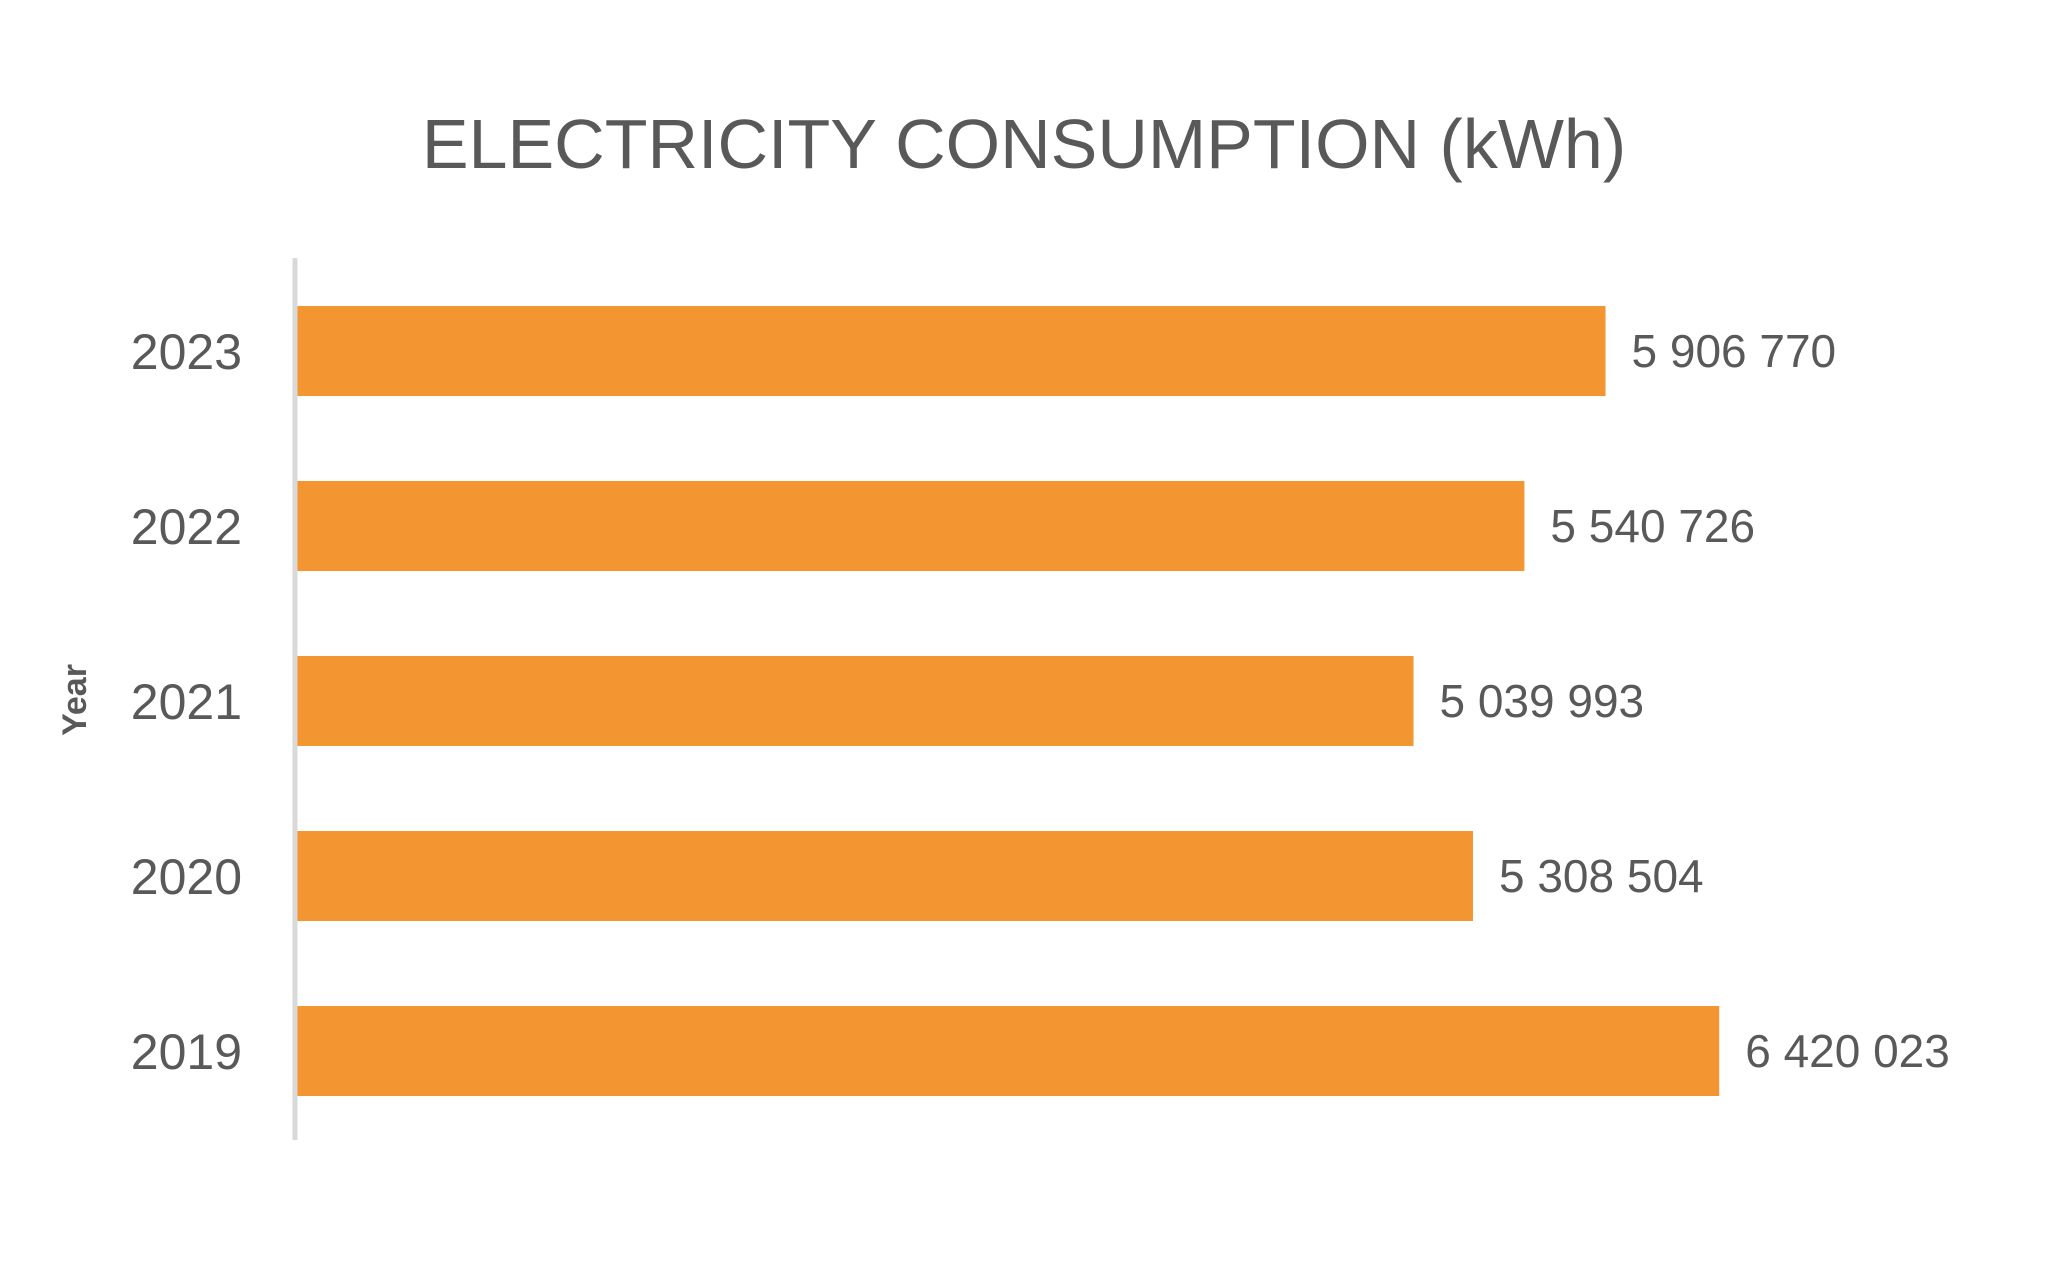  What do you see at coordinates (911, 526) in the screenshot?
I see `bar-2022` at bounding box center [911, 526].